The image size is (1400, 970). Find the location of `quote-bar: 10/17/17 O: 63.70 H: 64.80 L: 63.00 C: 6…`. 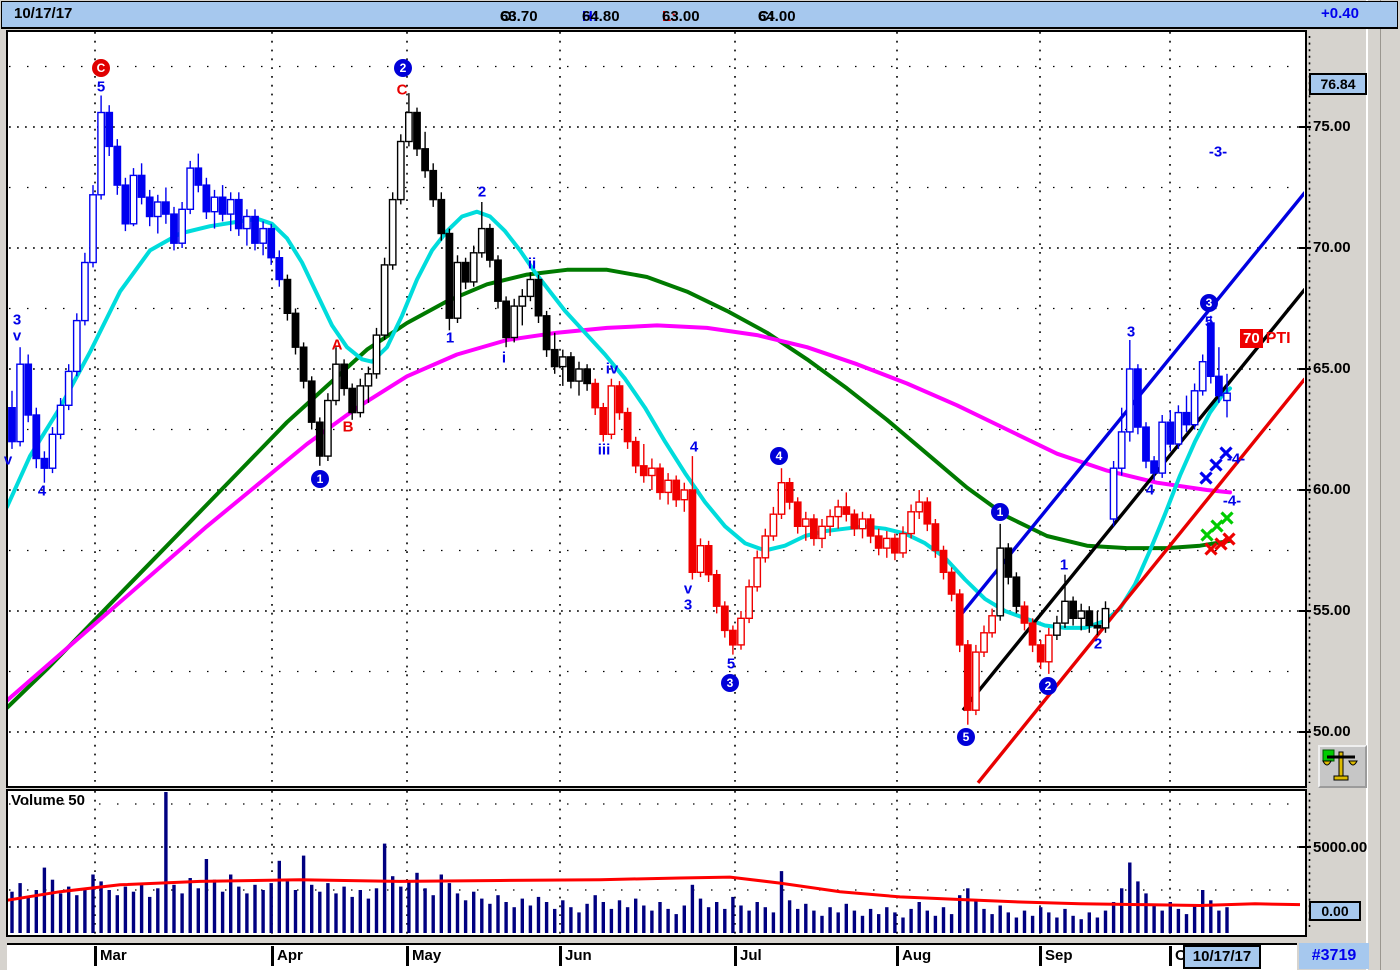

quote-bar: 10/17/17 O: 63.70 H: 64.80 L: 63.00 C: 6… is located at coordinates (699, 15).